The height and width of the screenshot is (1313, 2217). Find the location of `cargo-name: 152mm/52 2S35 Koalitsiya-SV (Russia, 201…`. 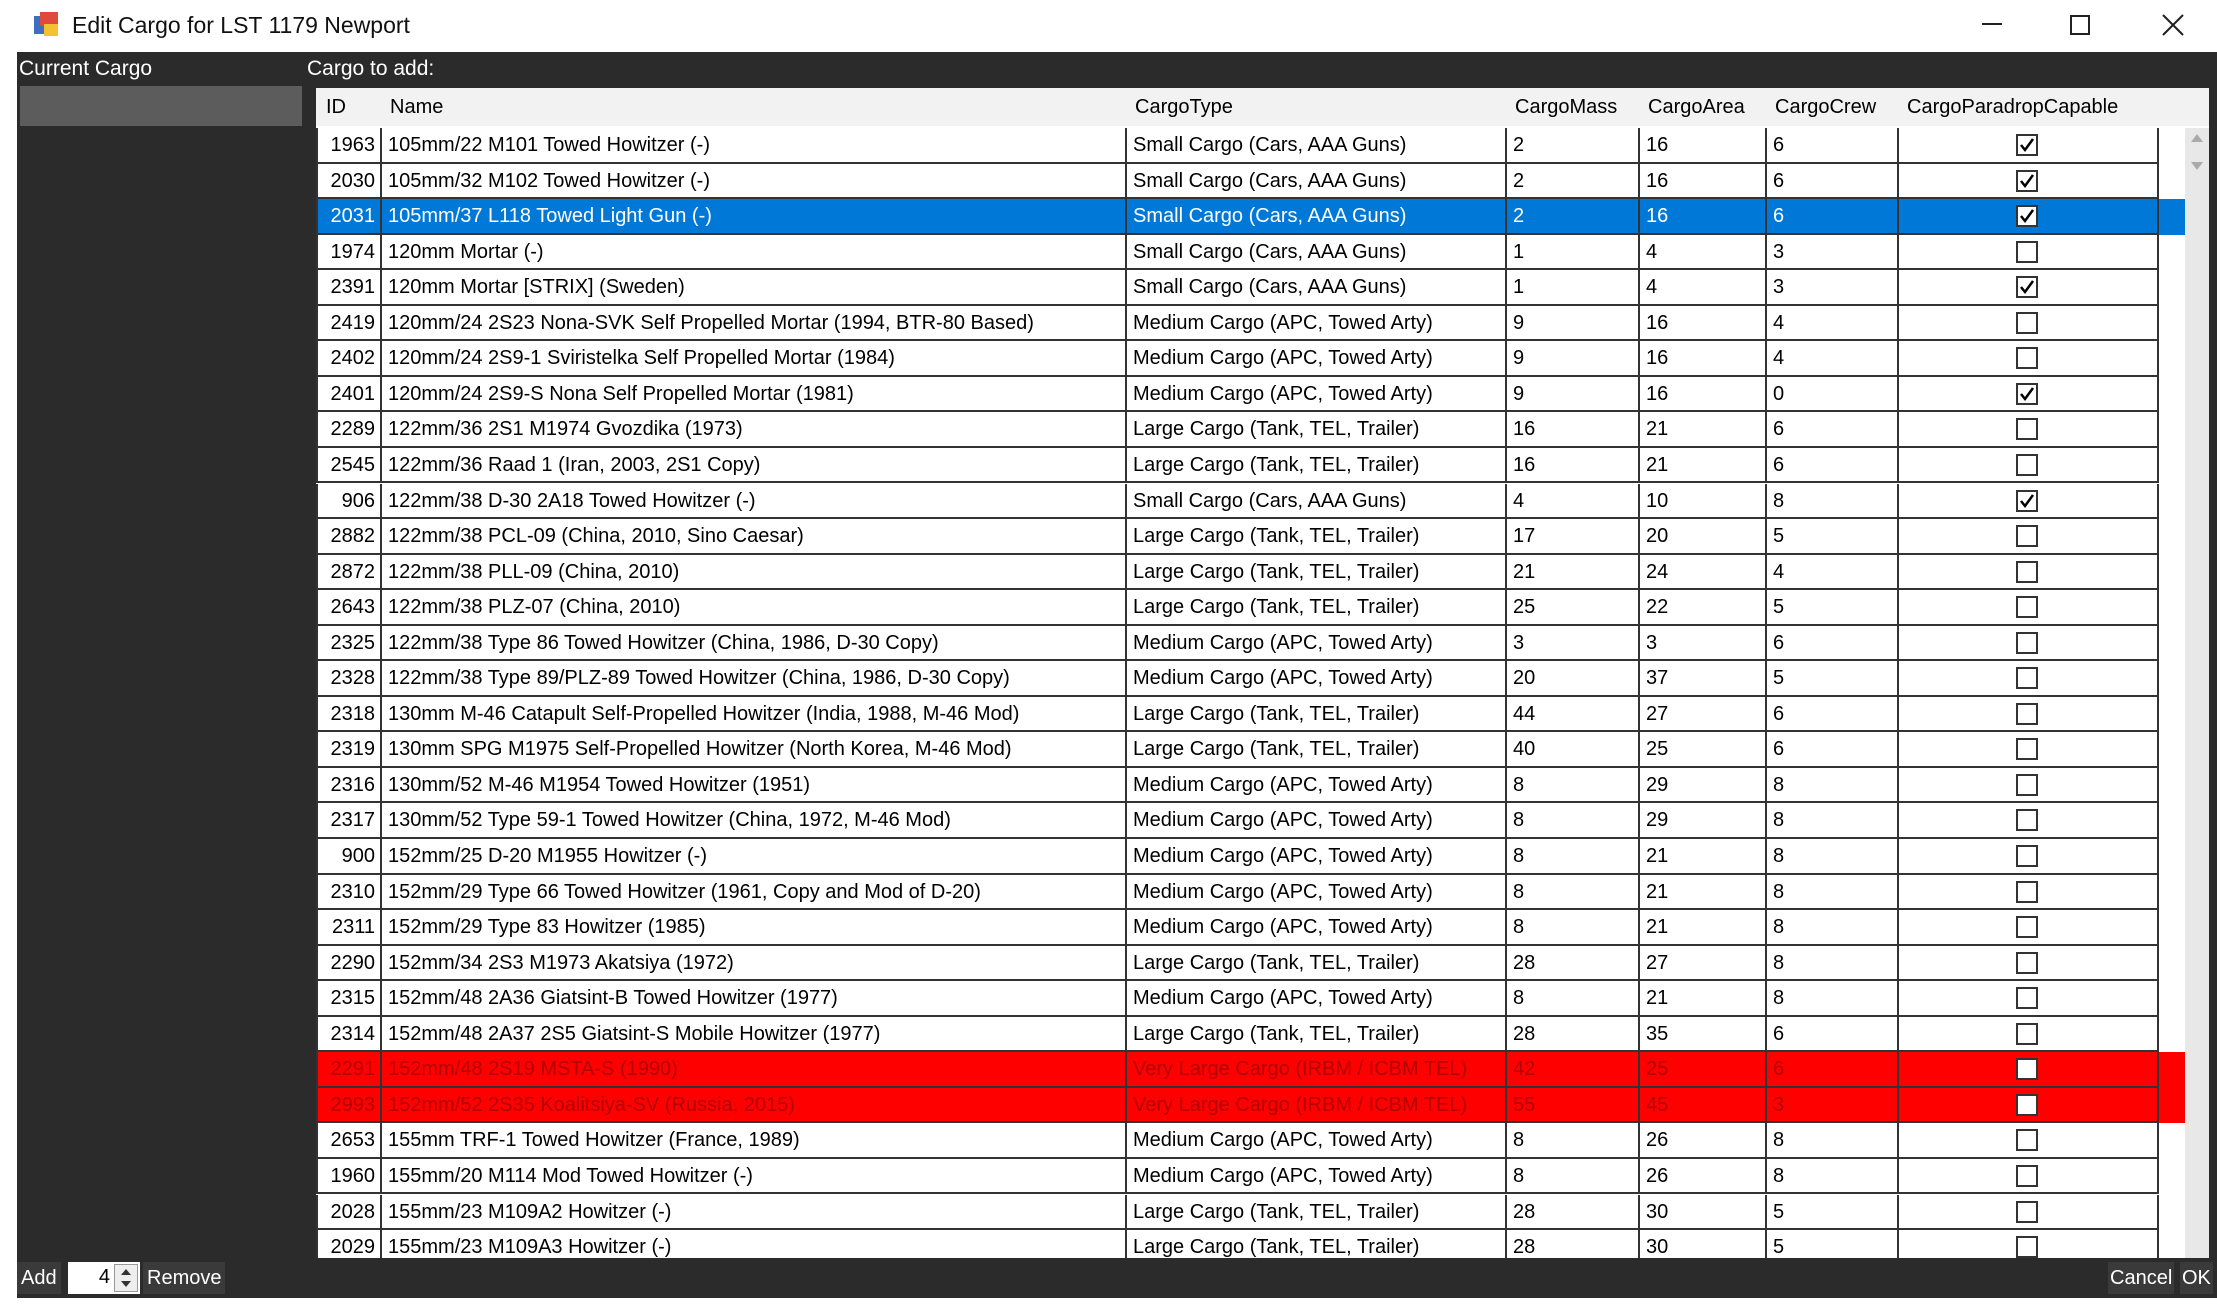

cargo-name: 152mm/52 2S35 Koalitsiya-SV (Russia, 201… is located at coordinates (754, 1105).